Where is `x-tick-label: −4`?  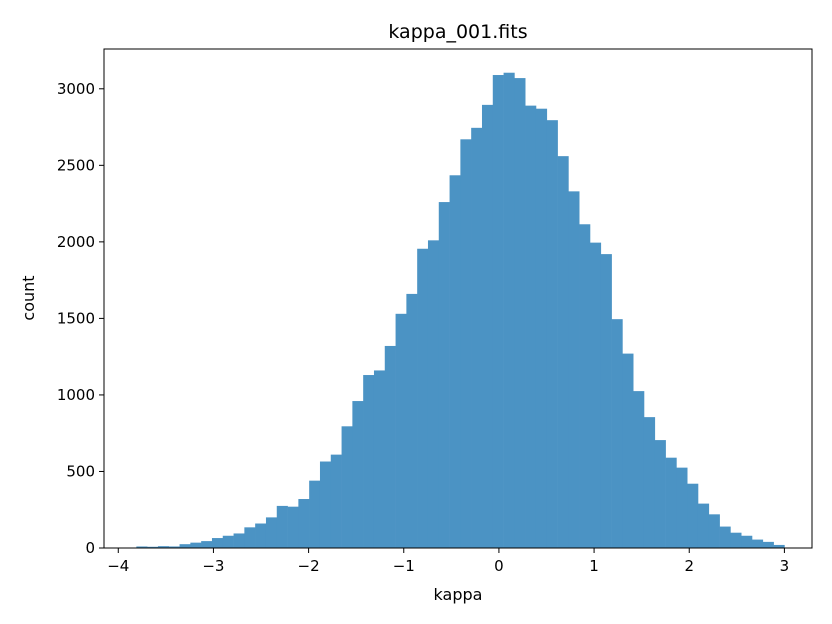
x-tick-label: −4 is located at coordinates (118, 566).